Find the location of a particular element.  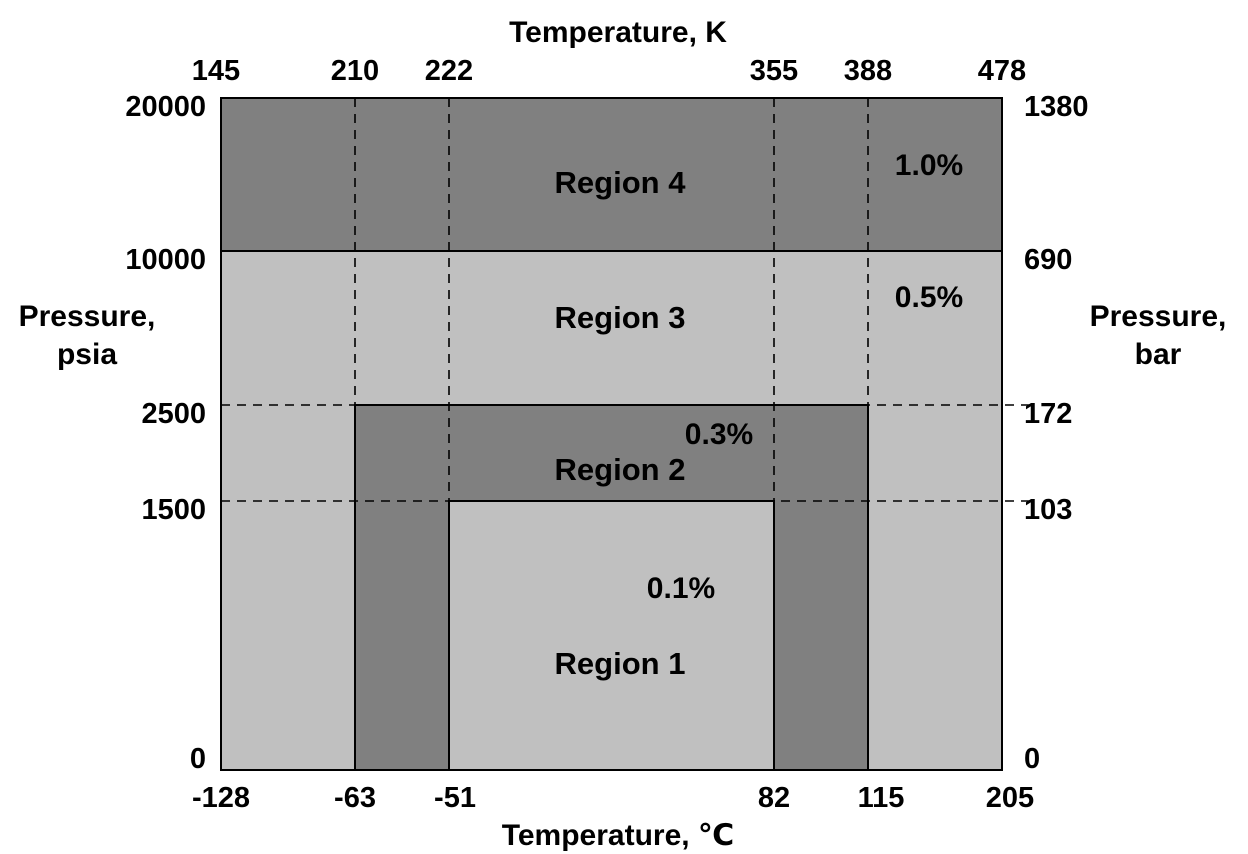

region-2-percent: 0.3% is located at coordinates (719, 434).